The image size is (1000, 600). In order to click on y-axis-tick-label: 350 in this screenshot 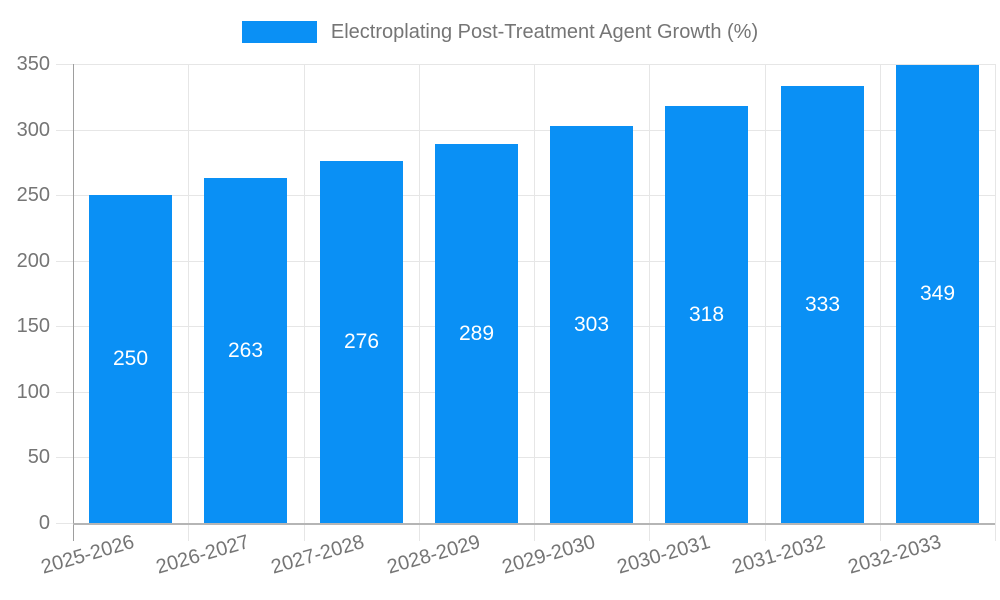, I will do `click(33, 64)`.